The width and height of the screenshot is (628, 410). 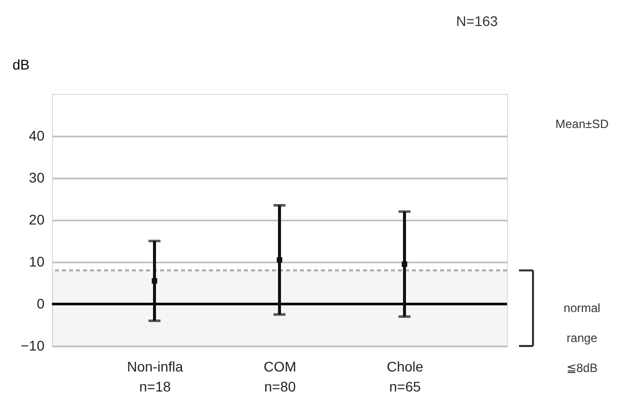 I want to click on text: Mean±SD, so click(x=582, y=124).